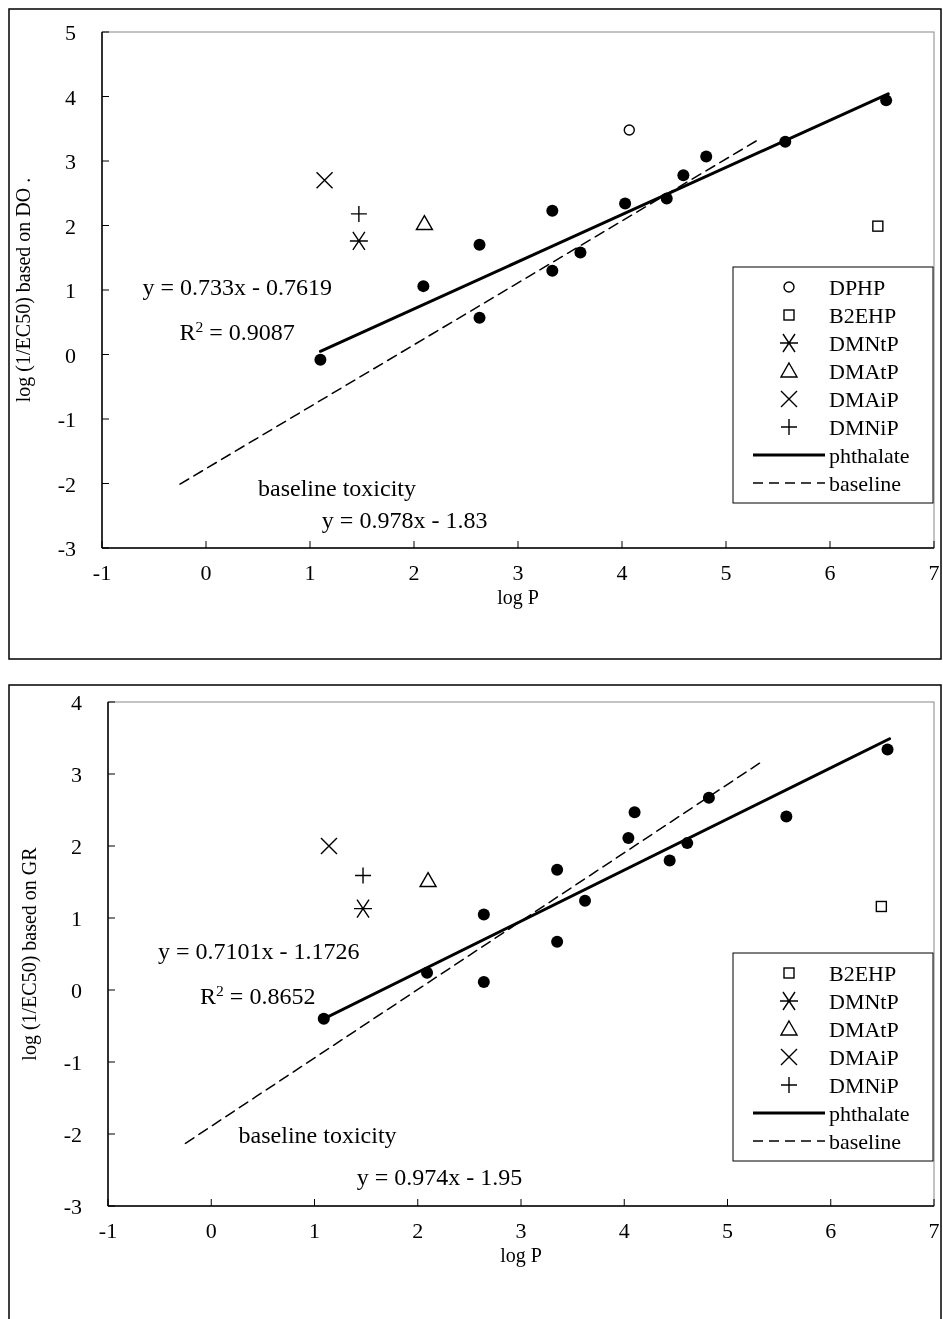  I want to click on y-axis-title: log (1/EC50) based on DO ., so click(23, 290).